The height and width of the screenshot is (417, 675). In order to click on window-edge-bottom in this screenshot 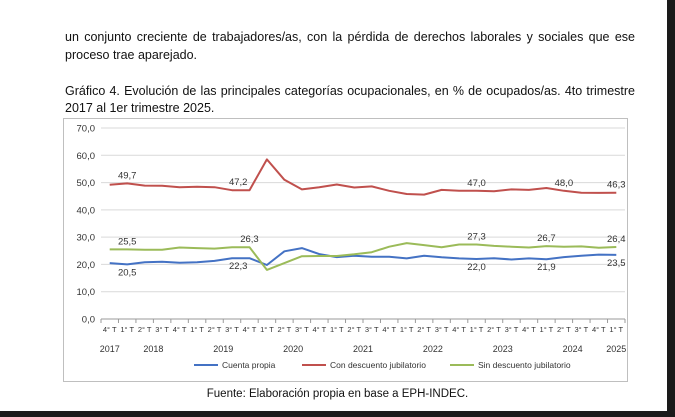, I will do `click(337, 414)`.